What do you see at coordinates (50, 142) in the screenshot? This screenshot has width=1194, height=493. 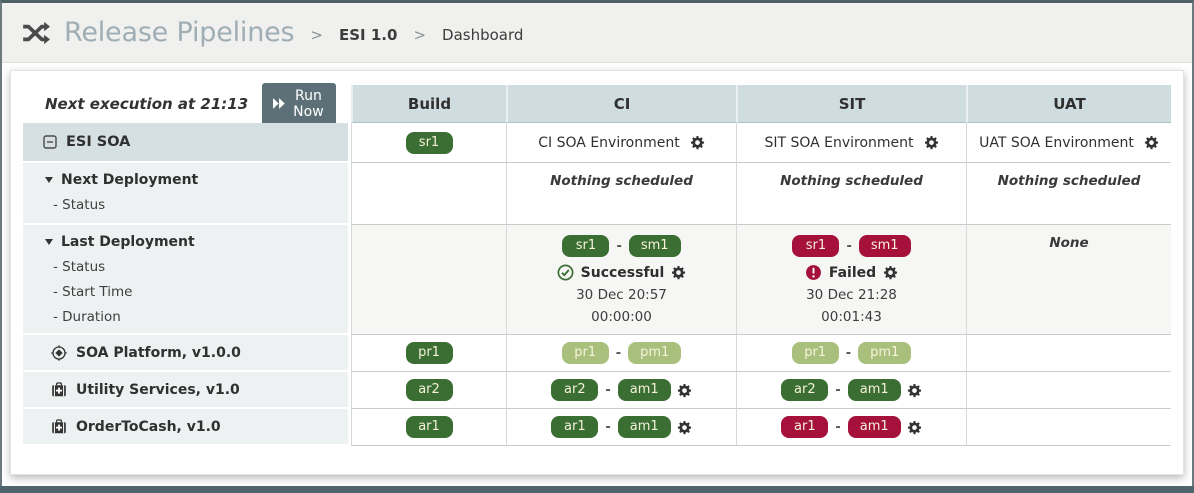 I see `collapse-icon` at bounding box center [50, 142].